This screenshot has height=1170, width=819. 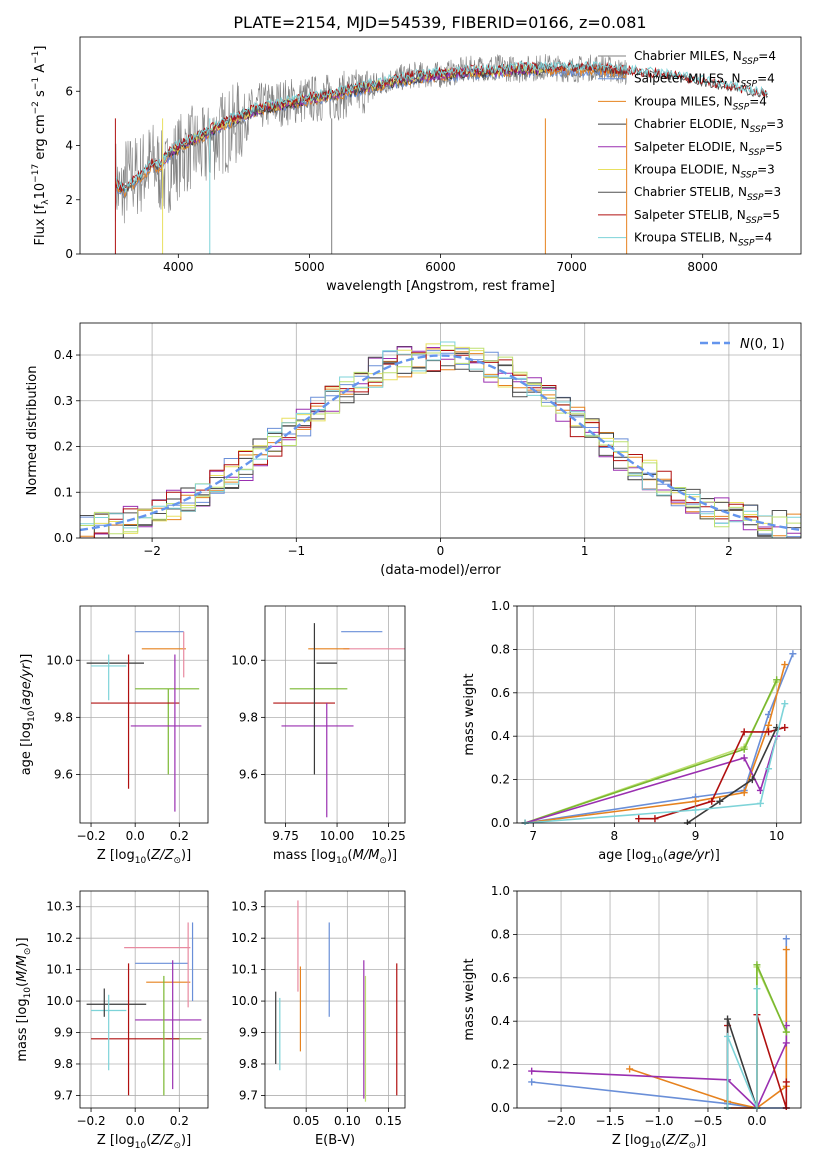 What do you see at coordinates (46, 202) in the screenshot?
I see `label-part: λ` at bounding box center [46, 202].